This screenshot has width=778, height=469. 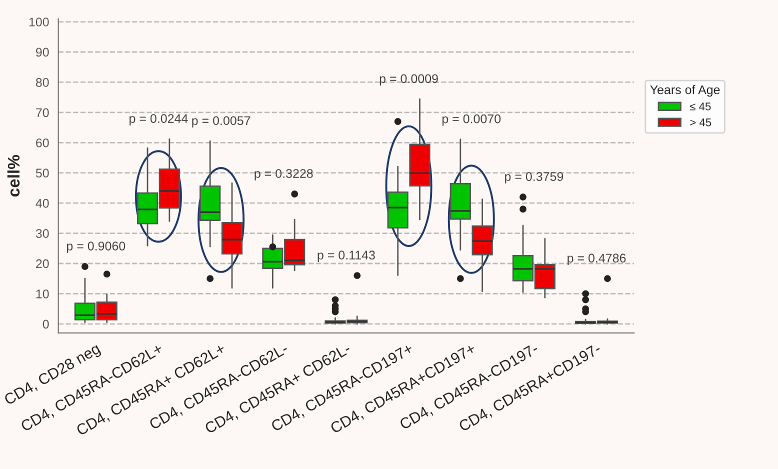 I want to click on y-tick-label: 50, so click(x=42, y=173).